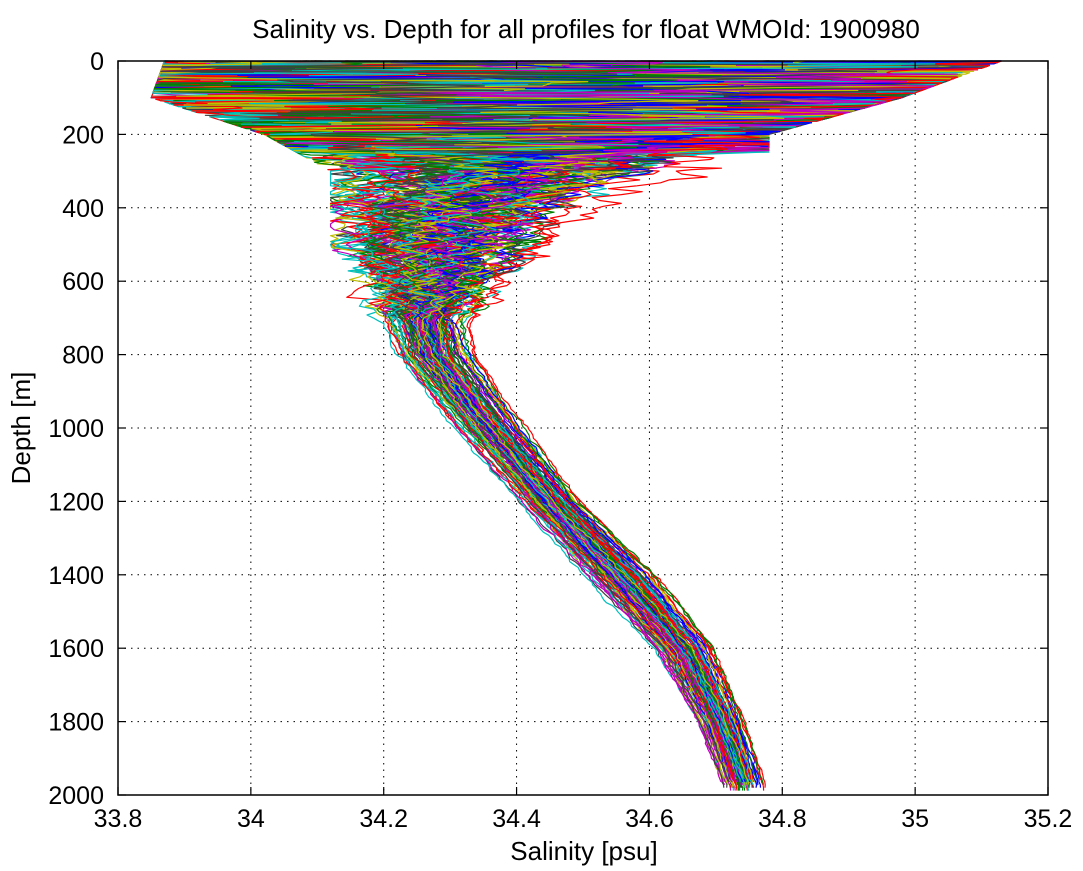 This screenshot has height=871, width=1083. I want to click on x-tick-label: 34.6, so click(649, 819).